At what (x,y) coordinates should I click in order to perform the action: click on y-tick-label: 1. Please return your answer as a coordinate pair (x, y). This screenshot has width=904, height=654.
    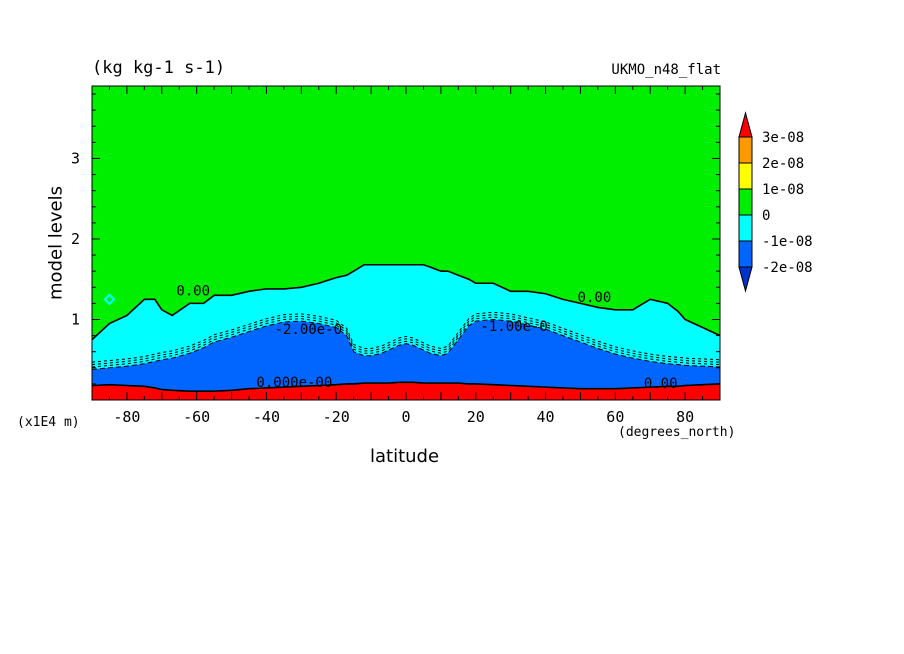
    Looking at the image, I should click on (75, 319).